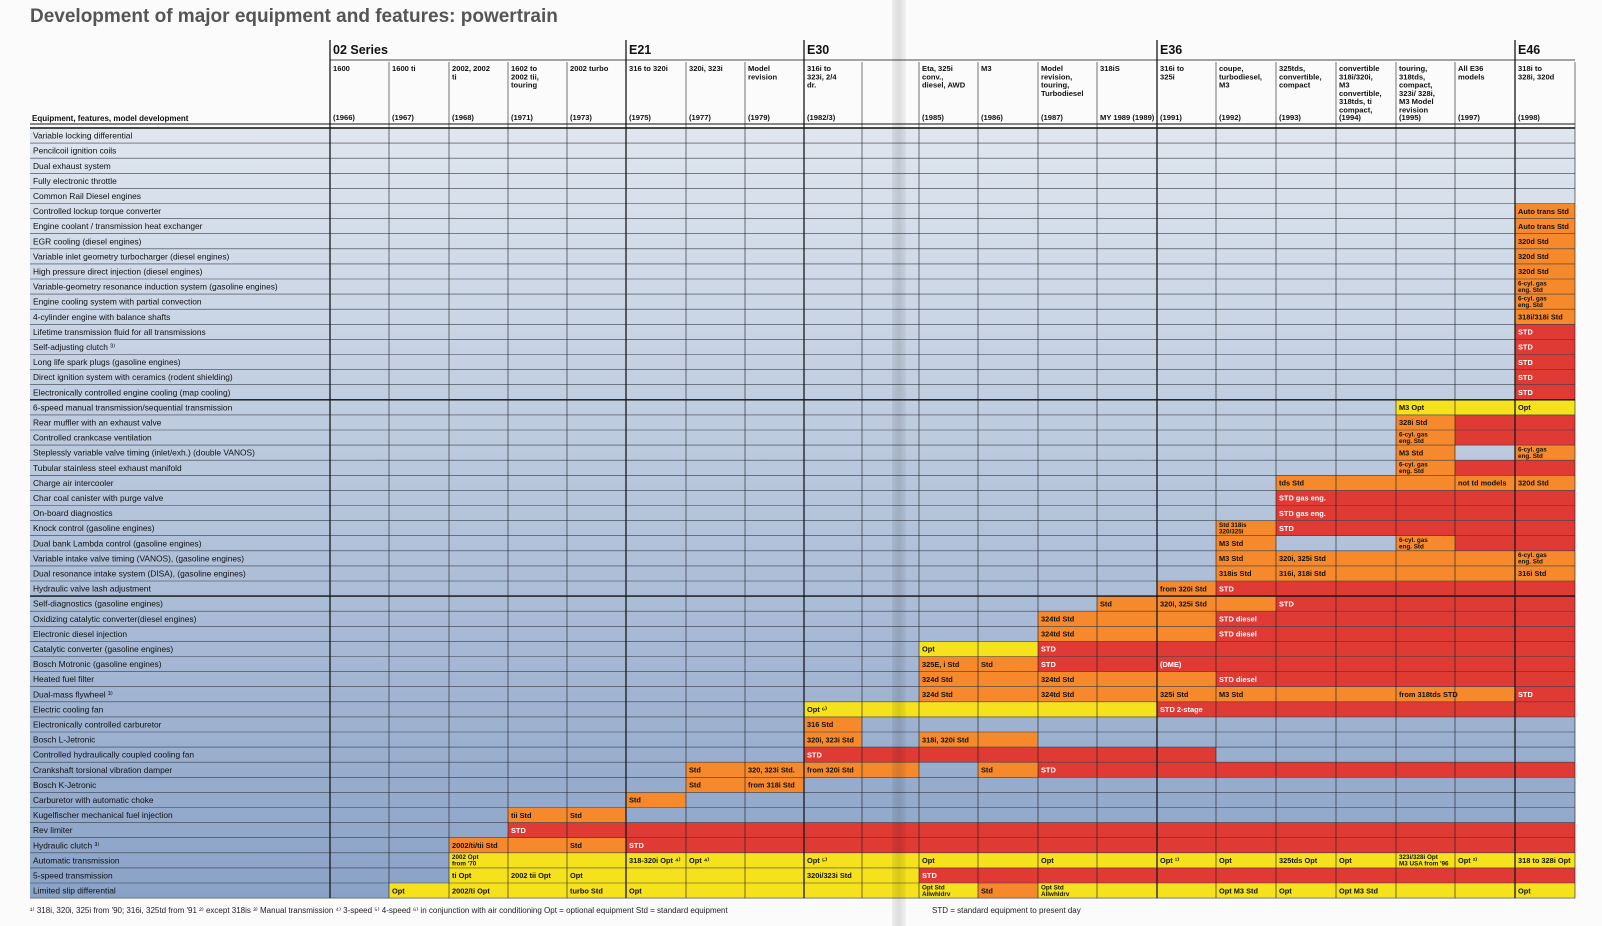  I want to click on model-label: Model, so click(759, 68).